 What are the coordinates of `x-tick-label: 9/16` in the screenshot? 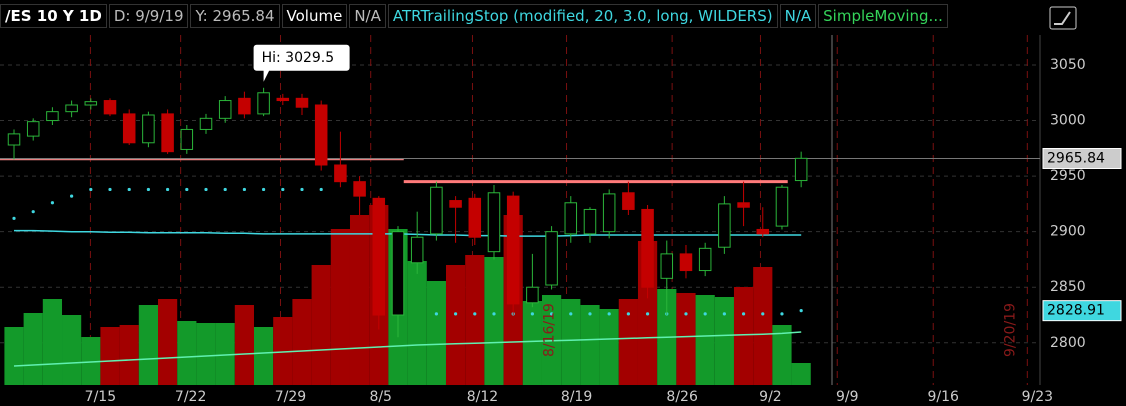 It's located at (944, 397).